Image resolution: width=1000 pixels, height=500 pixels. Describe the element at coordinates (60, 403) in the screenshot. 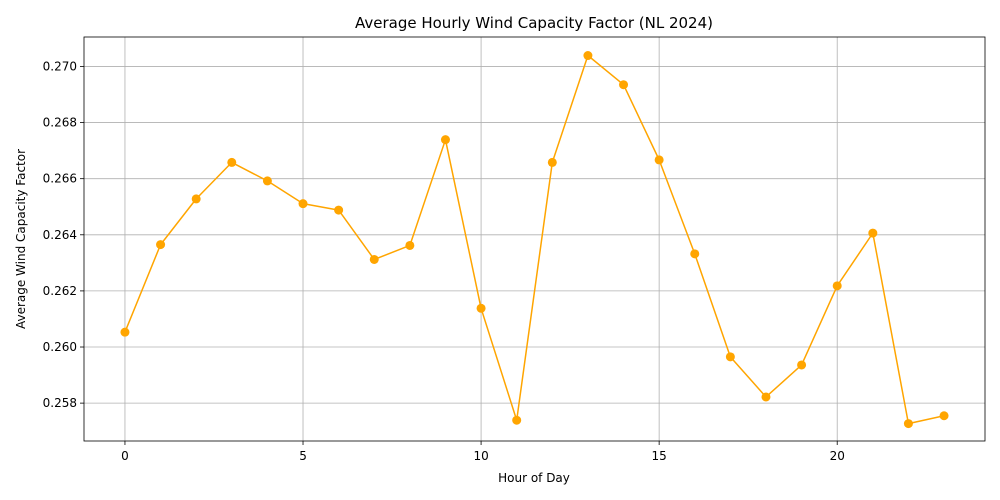

I see `y-tick-label: 0.258` at that location.